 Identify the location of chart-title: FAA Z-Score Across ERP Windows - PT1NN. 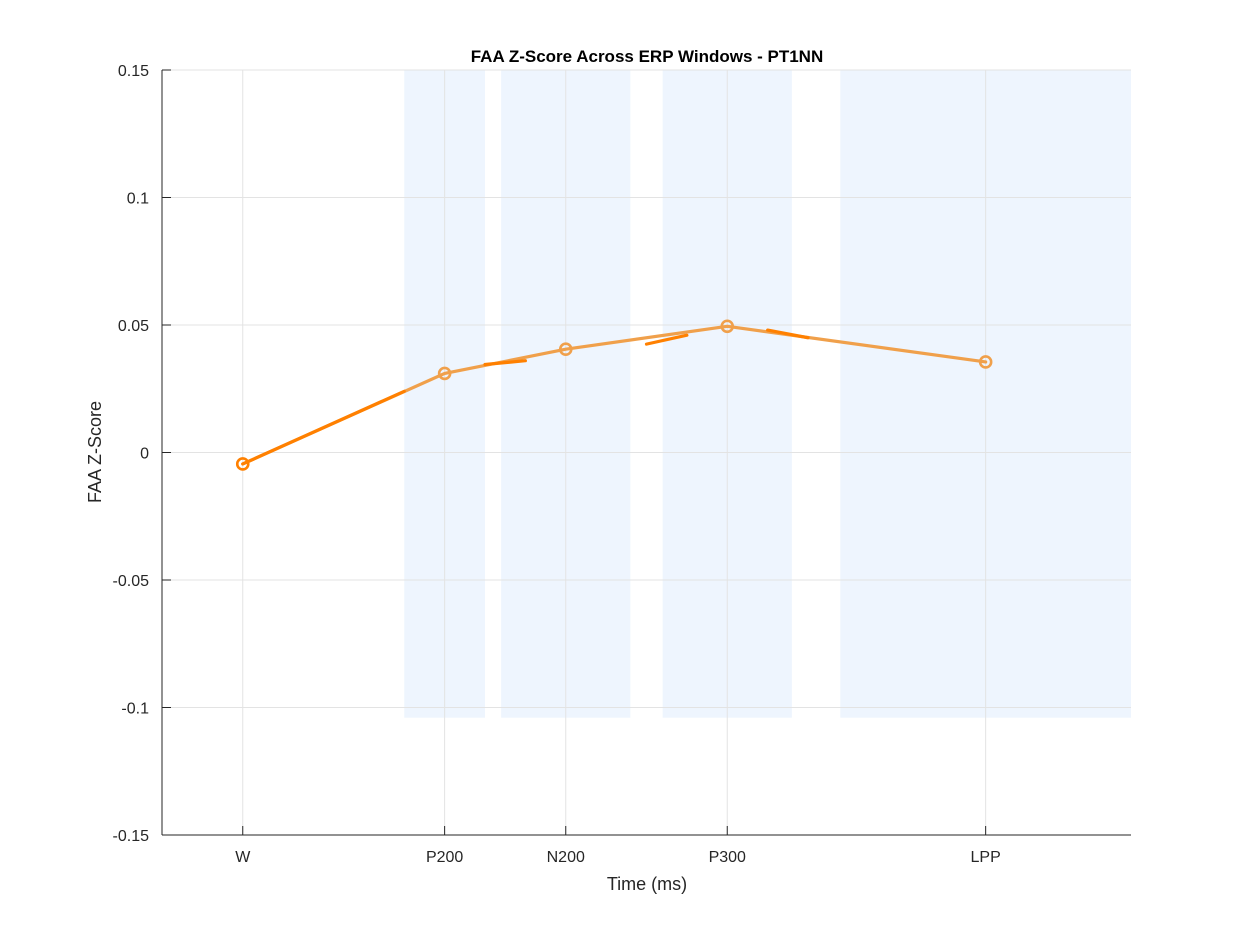
(647, 56).